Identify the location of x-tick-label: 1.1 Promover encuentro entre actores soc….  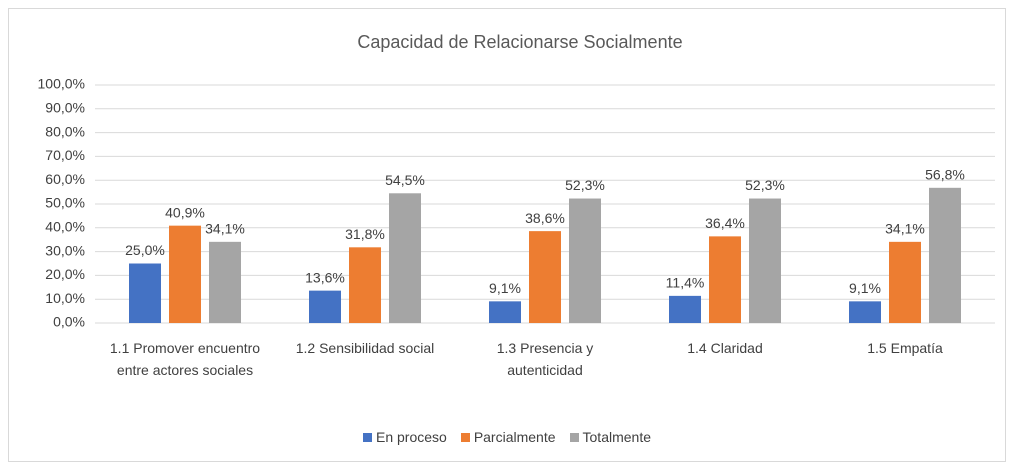
(185, 359).